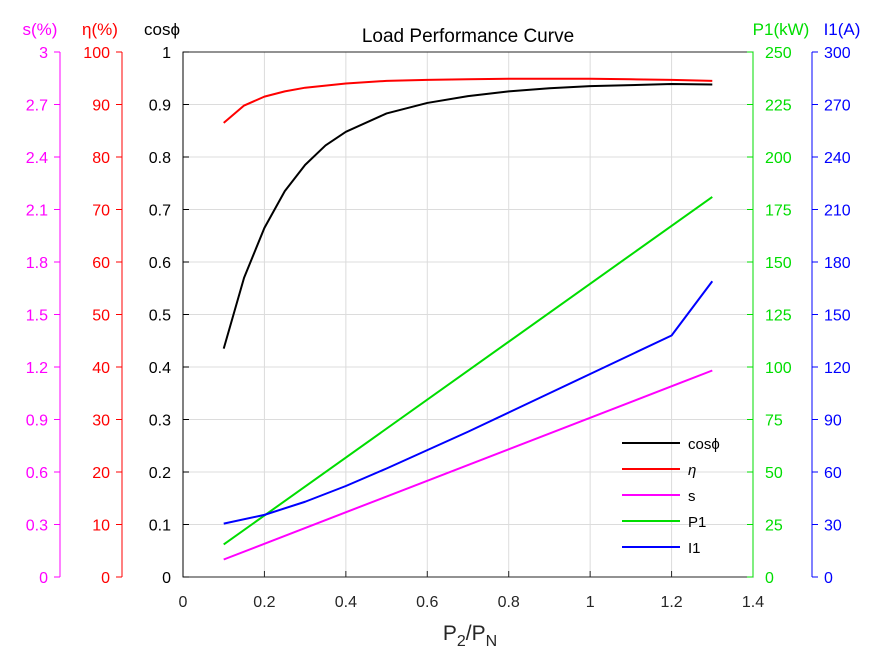  What do you see at coordinates (833, 421) in the screenshot?
I see `y-tick-label-i1: 90` at bounding box center [833, 421].